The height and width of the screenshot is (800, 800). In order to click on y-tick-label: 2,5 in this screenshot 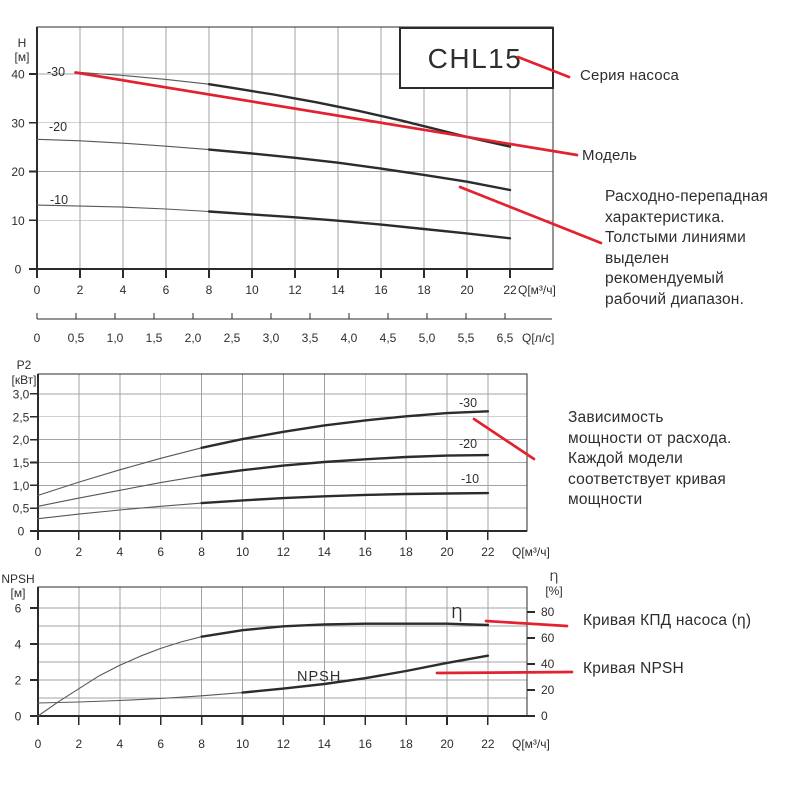, I will do `click(21, 417)`.